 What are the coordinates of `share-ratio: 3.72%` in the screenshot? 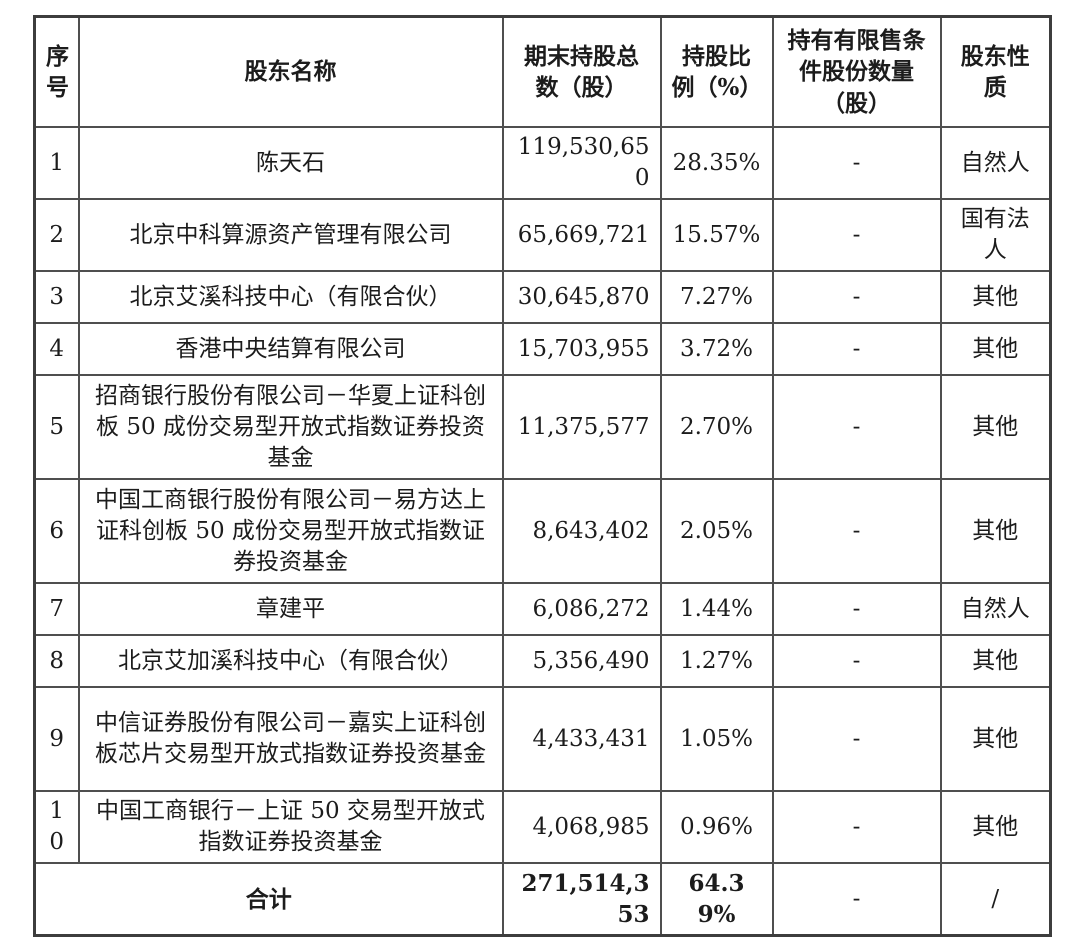 It's located at (716, 349).